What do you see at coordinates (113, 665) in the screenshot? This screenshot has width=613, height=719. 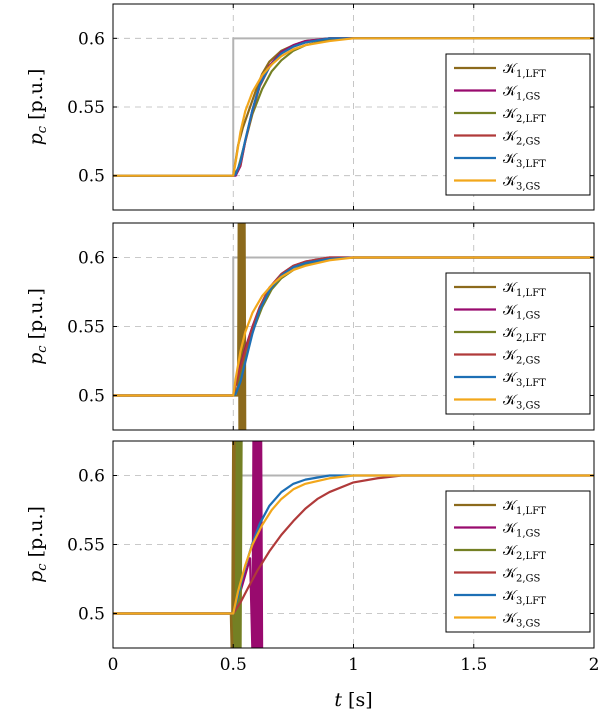 I see `x-tick-label: 0` at bounding box center [113, 665].